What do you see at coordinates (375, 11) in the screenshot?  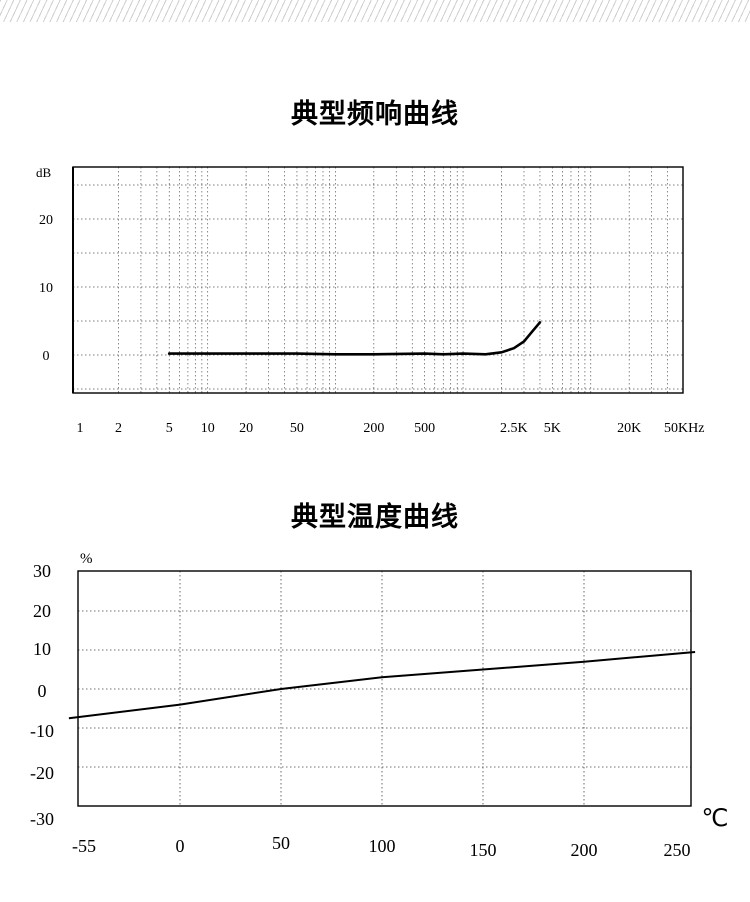 I see `top-hatch-border` at bounding box center [375, 11].